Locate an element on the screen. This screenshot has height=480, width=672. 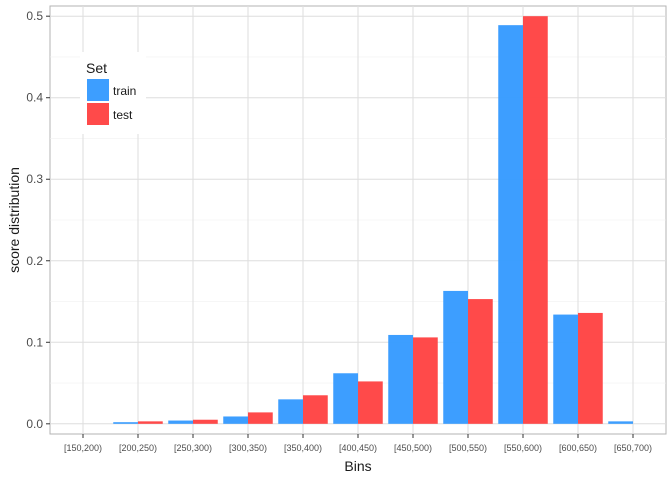
legend-key-test is located at coordinates (98, 114).